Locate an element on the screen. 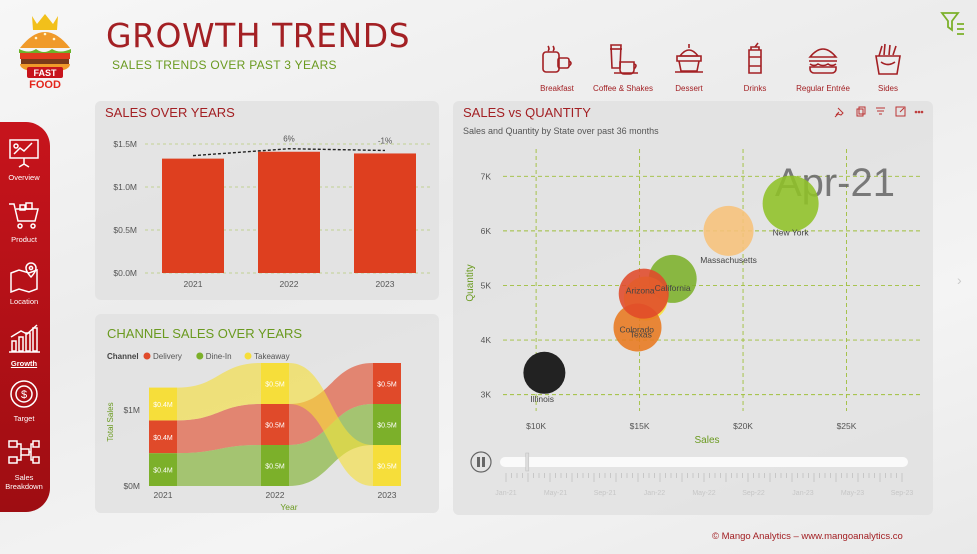 This screenshot has width=977, height=554. play-axis-label: May-23 is located at coordinates (852, 493).